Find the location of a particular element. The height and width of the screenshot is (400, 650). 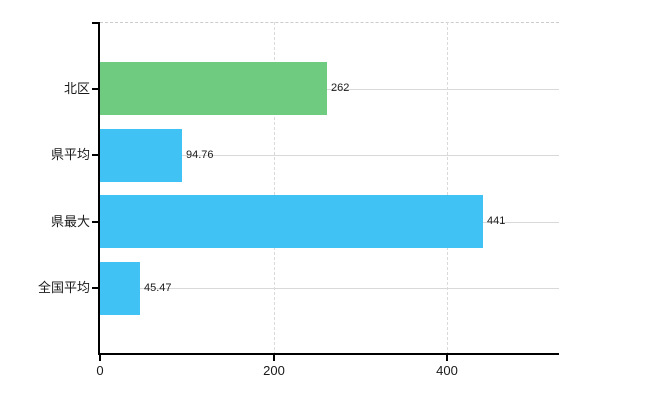

plot-top-border is located at coordinates (329, 22).